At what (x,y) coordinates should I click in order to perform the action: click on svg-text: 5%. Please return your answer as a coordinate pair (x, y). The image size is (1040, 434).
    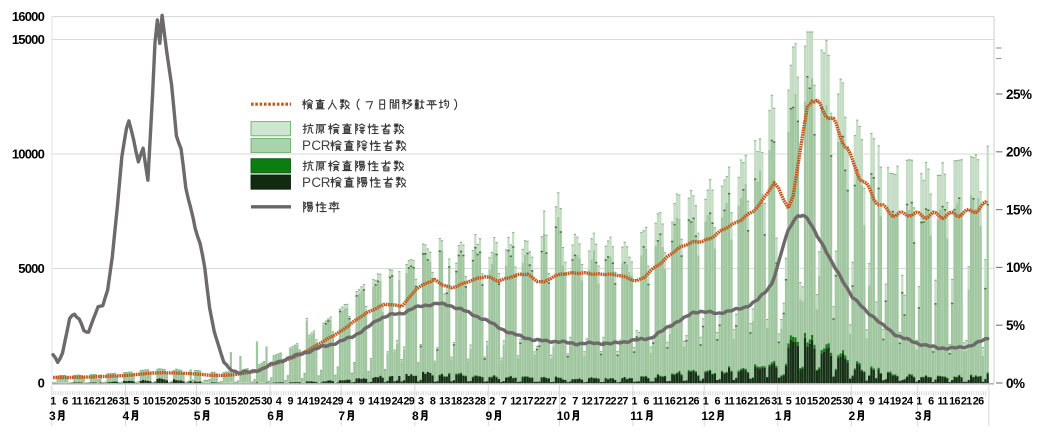
    Looking at the image, I should click on (1015, 325).